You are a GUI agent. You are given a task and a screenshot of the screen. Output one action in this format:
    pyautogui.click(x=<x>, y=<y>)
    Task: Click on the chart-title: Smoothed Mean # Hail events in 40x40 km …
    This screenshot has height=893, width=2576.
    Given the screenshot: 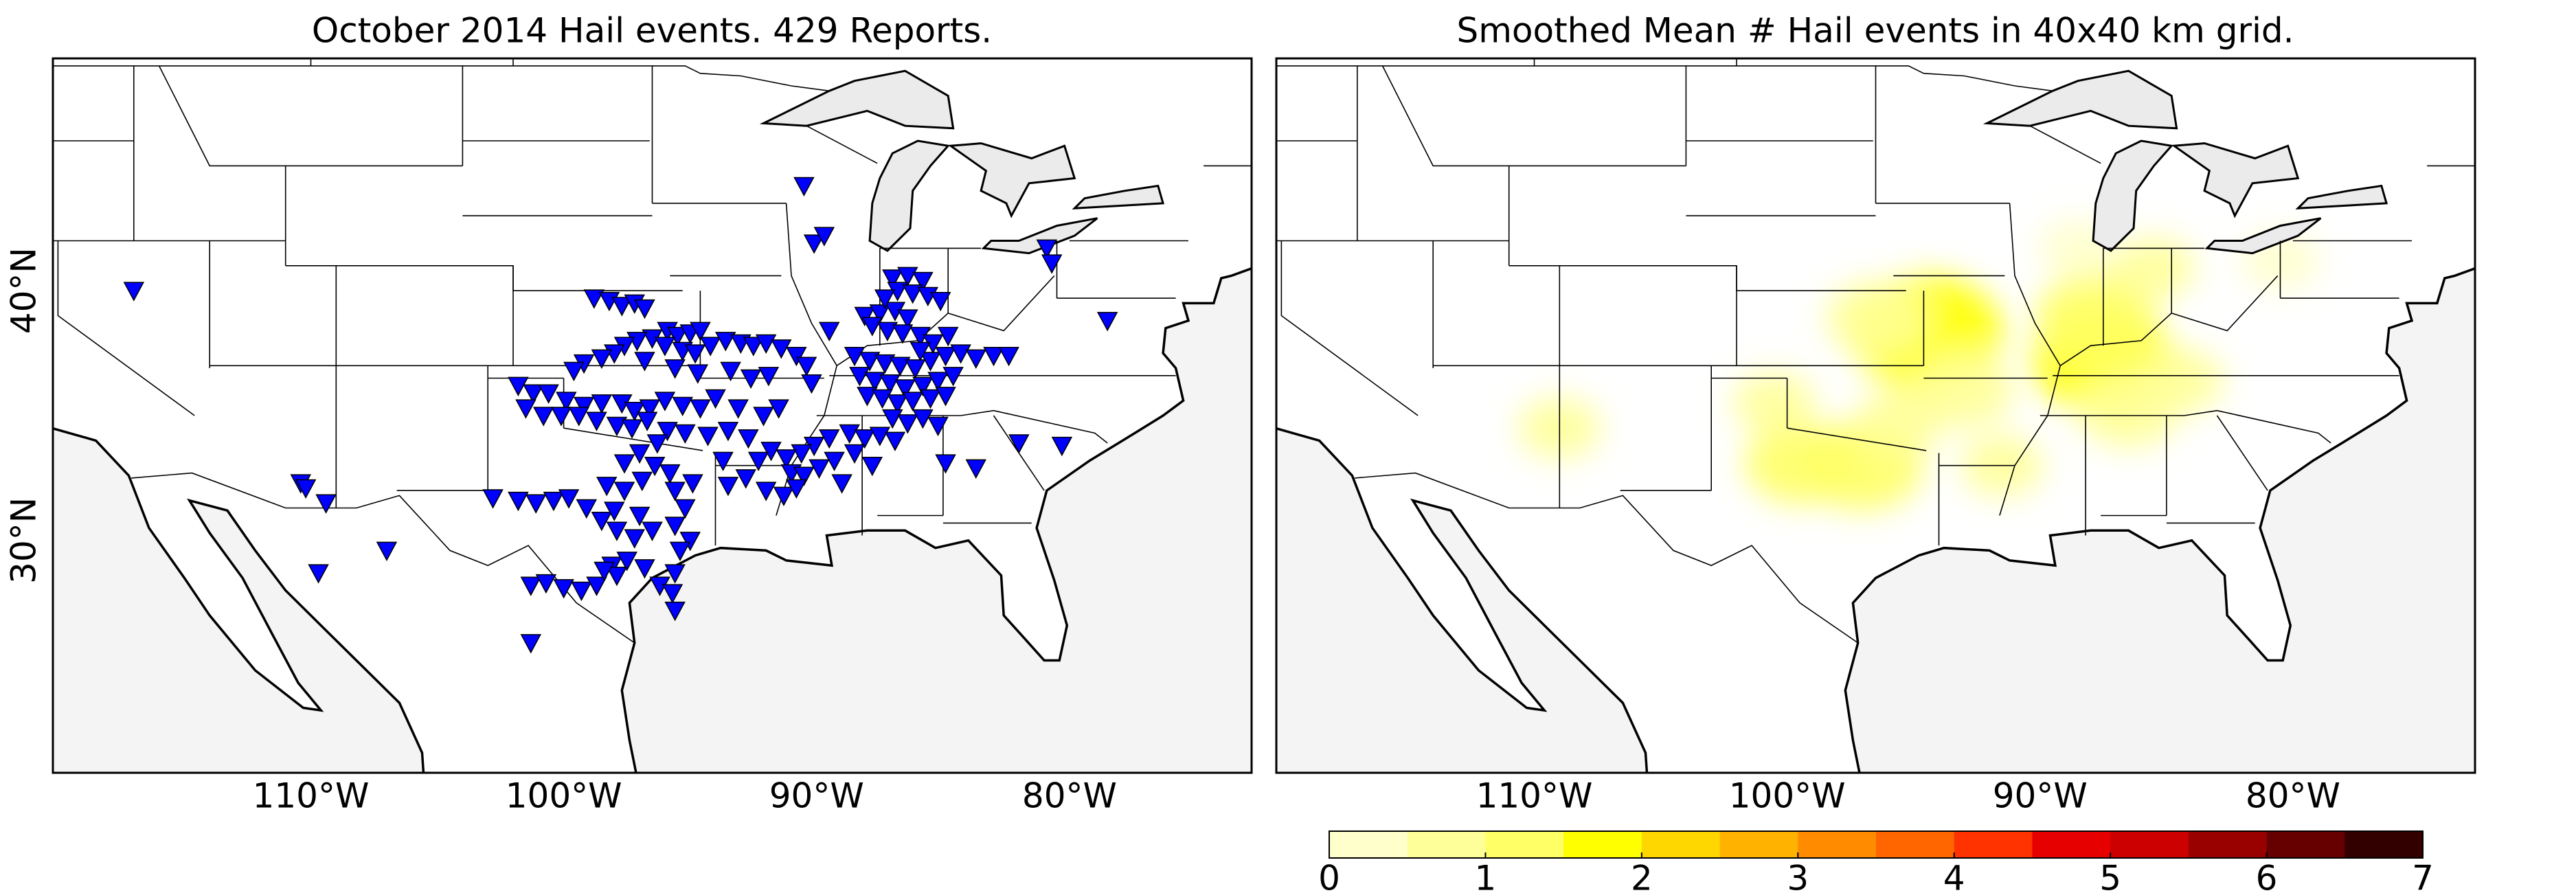 What is the action you would take?
    pyautogui.click(x=1875, y=31)
    